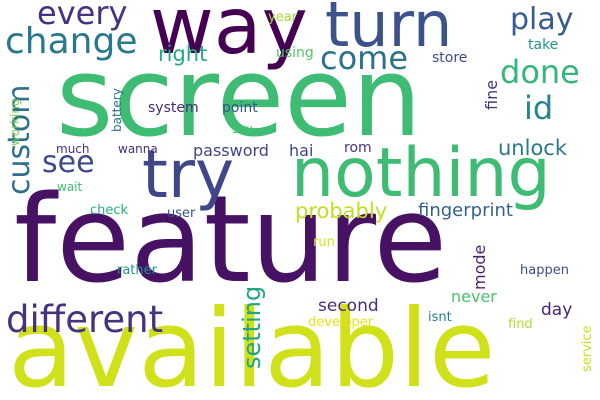  I want to click on word-year: year, so click(283, 17).